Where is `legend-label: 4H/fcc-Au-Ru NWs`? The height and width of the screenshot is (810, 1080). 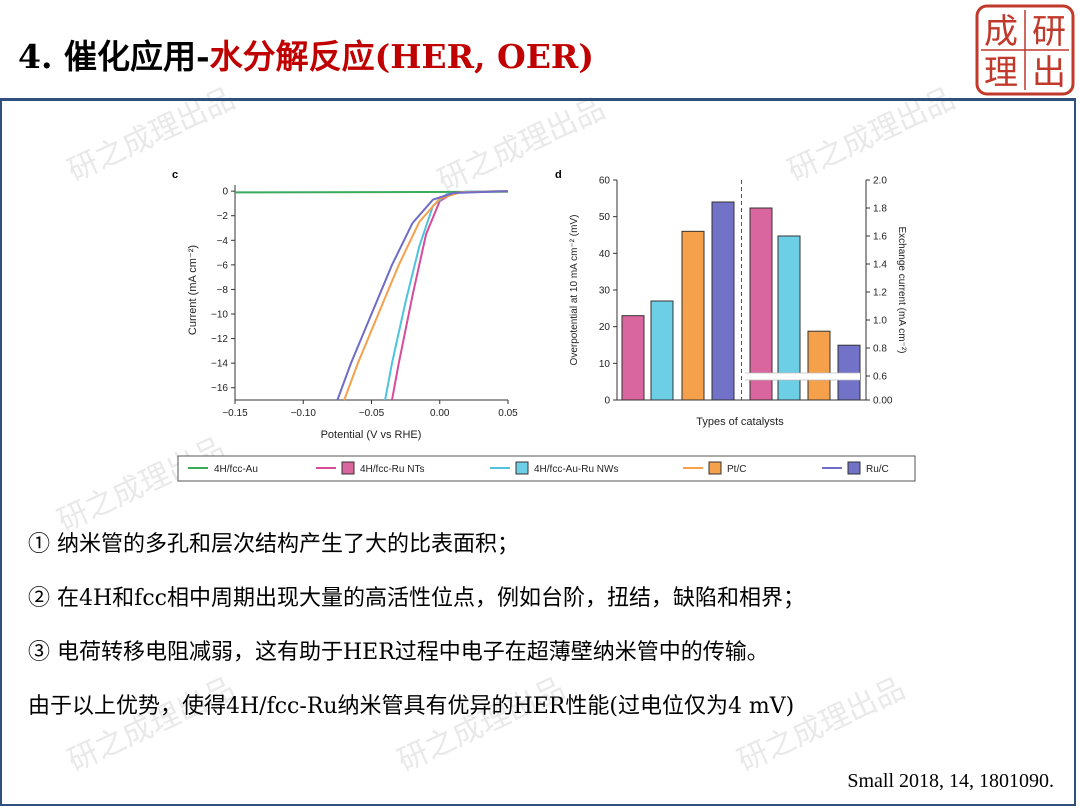 legend-label: 4H/fcc-Au-Ru NWs is located at coordinates (576, 469).